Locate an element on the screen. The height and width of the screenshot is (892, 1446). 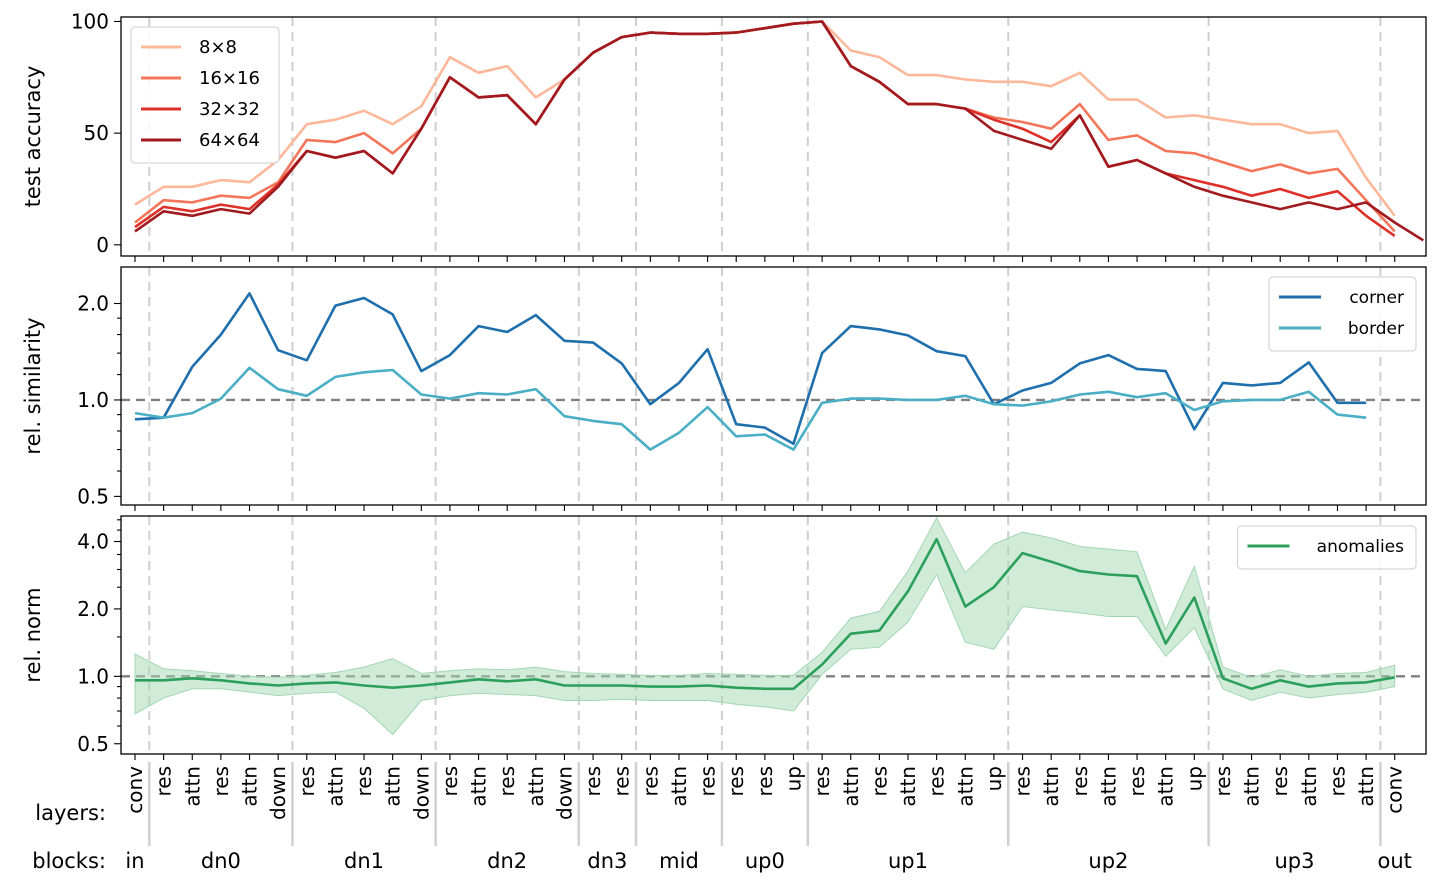
block-label: dn0 is located at coordinates (221, 861).